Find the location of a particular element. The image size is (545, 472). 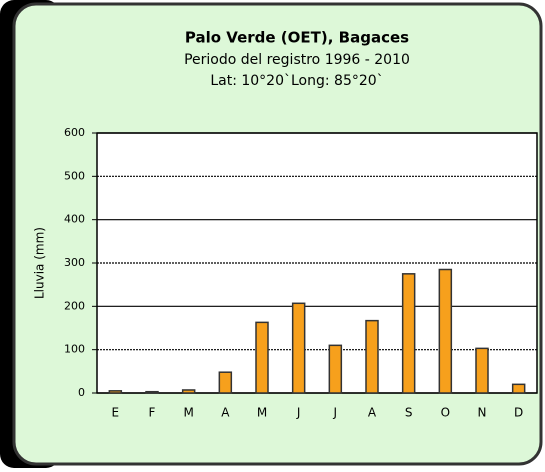

y-tick-label: 200 is located at coordinates (74, 305).